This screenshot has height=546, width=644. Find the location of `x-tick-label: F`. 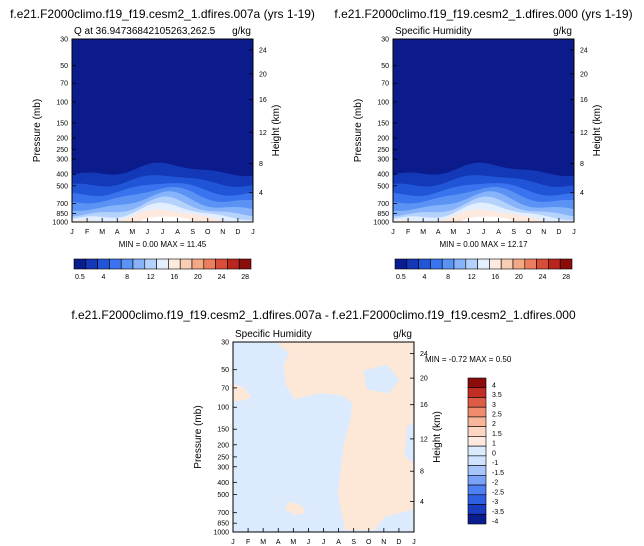

x-tick-label: F is located at coordinates (408, 232).